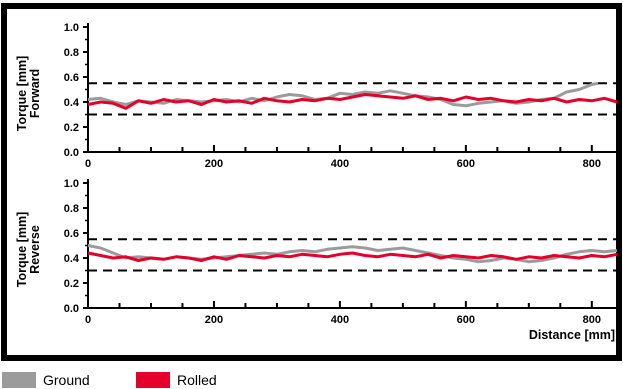  I want to click on y-axis-title: Torque [mm]Reverse, so click(28, 249).